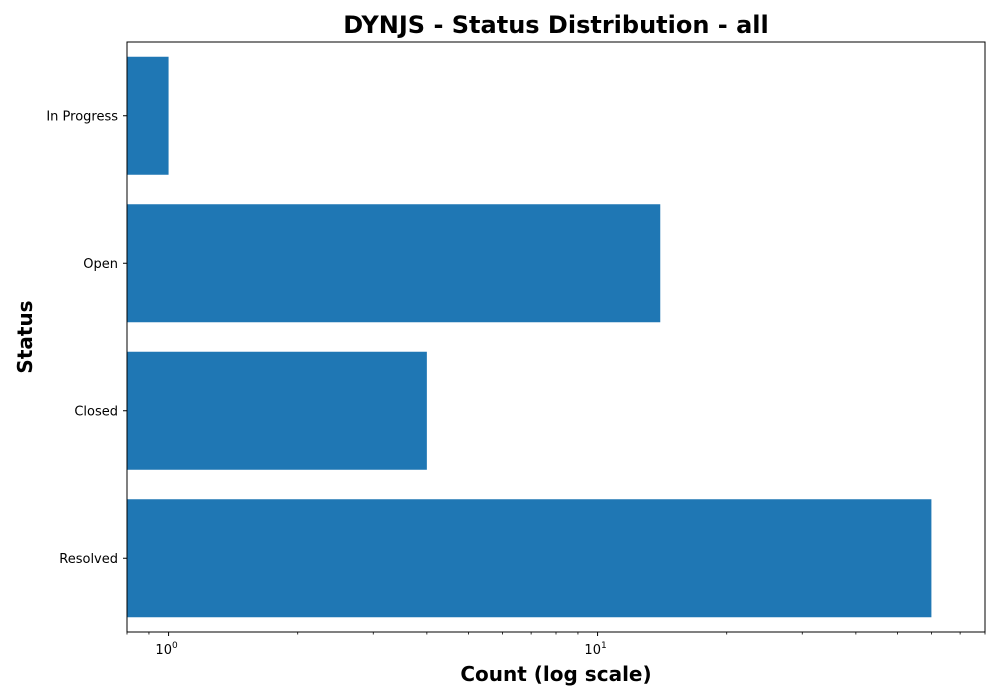 The image size is (1000, 700). What do you see at coordinates (86, 338) in the screenshot?
I see `y-axis-ticks: In Progress Open Closed Resolved` at bounding box center [86, 338].